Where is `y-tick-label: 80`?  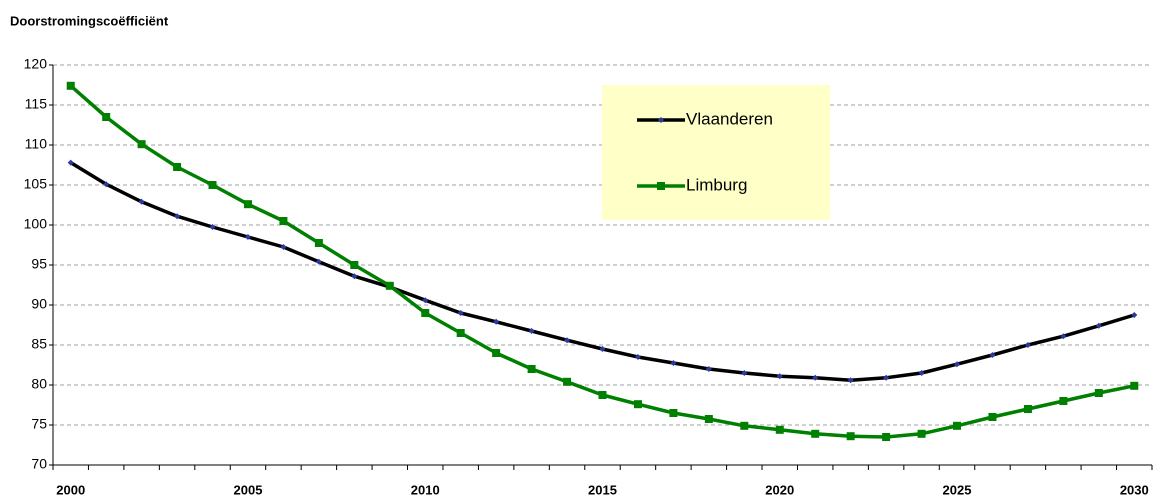
y-tick-label: 80 is located at coordinates (39, 384).